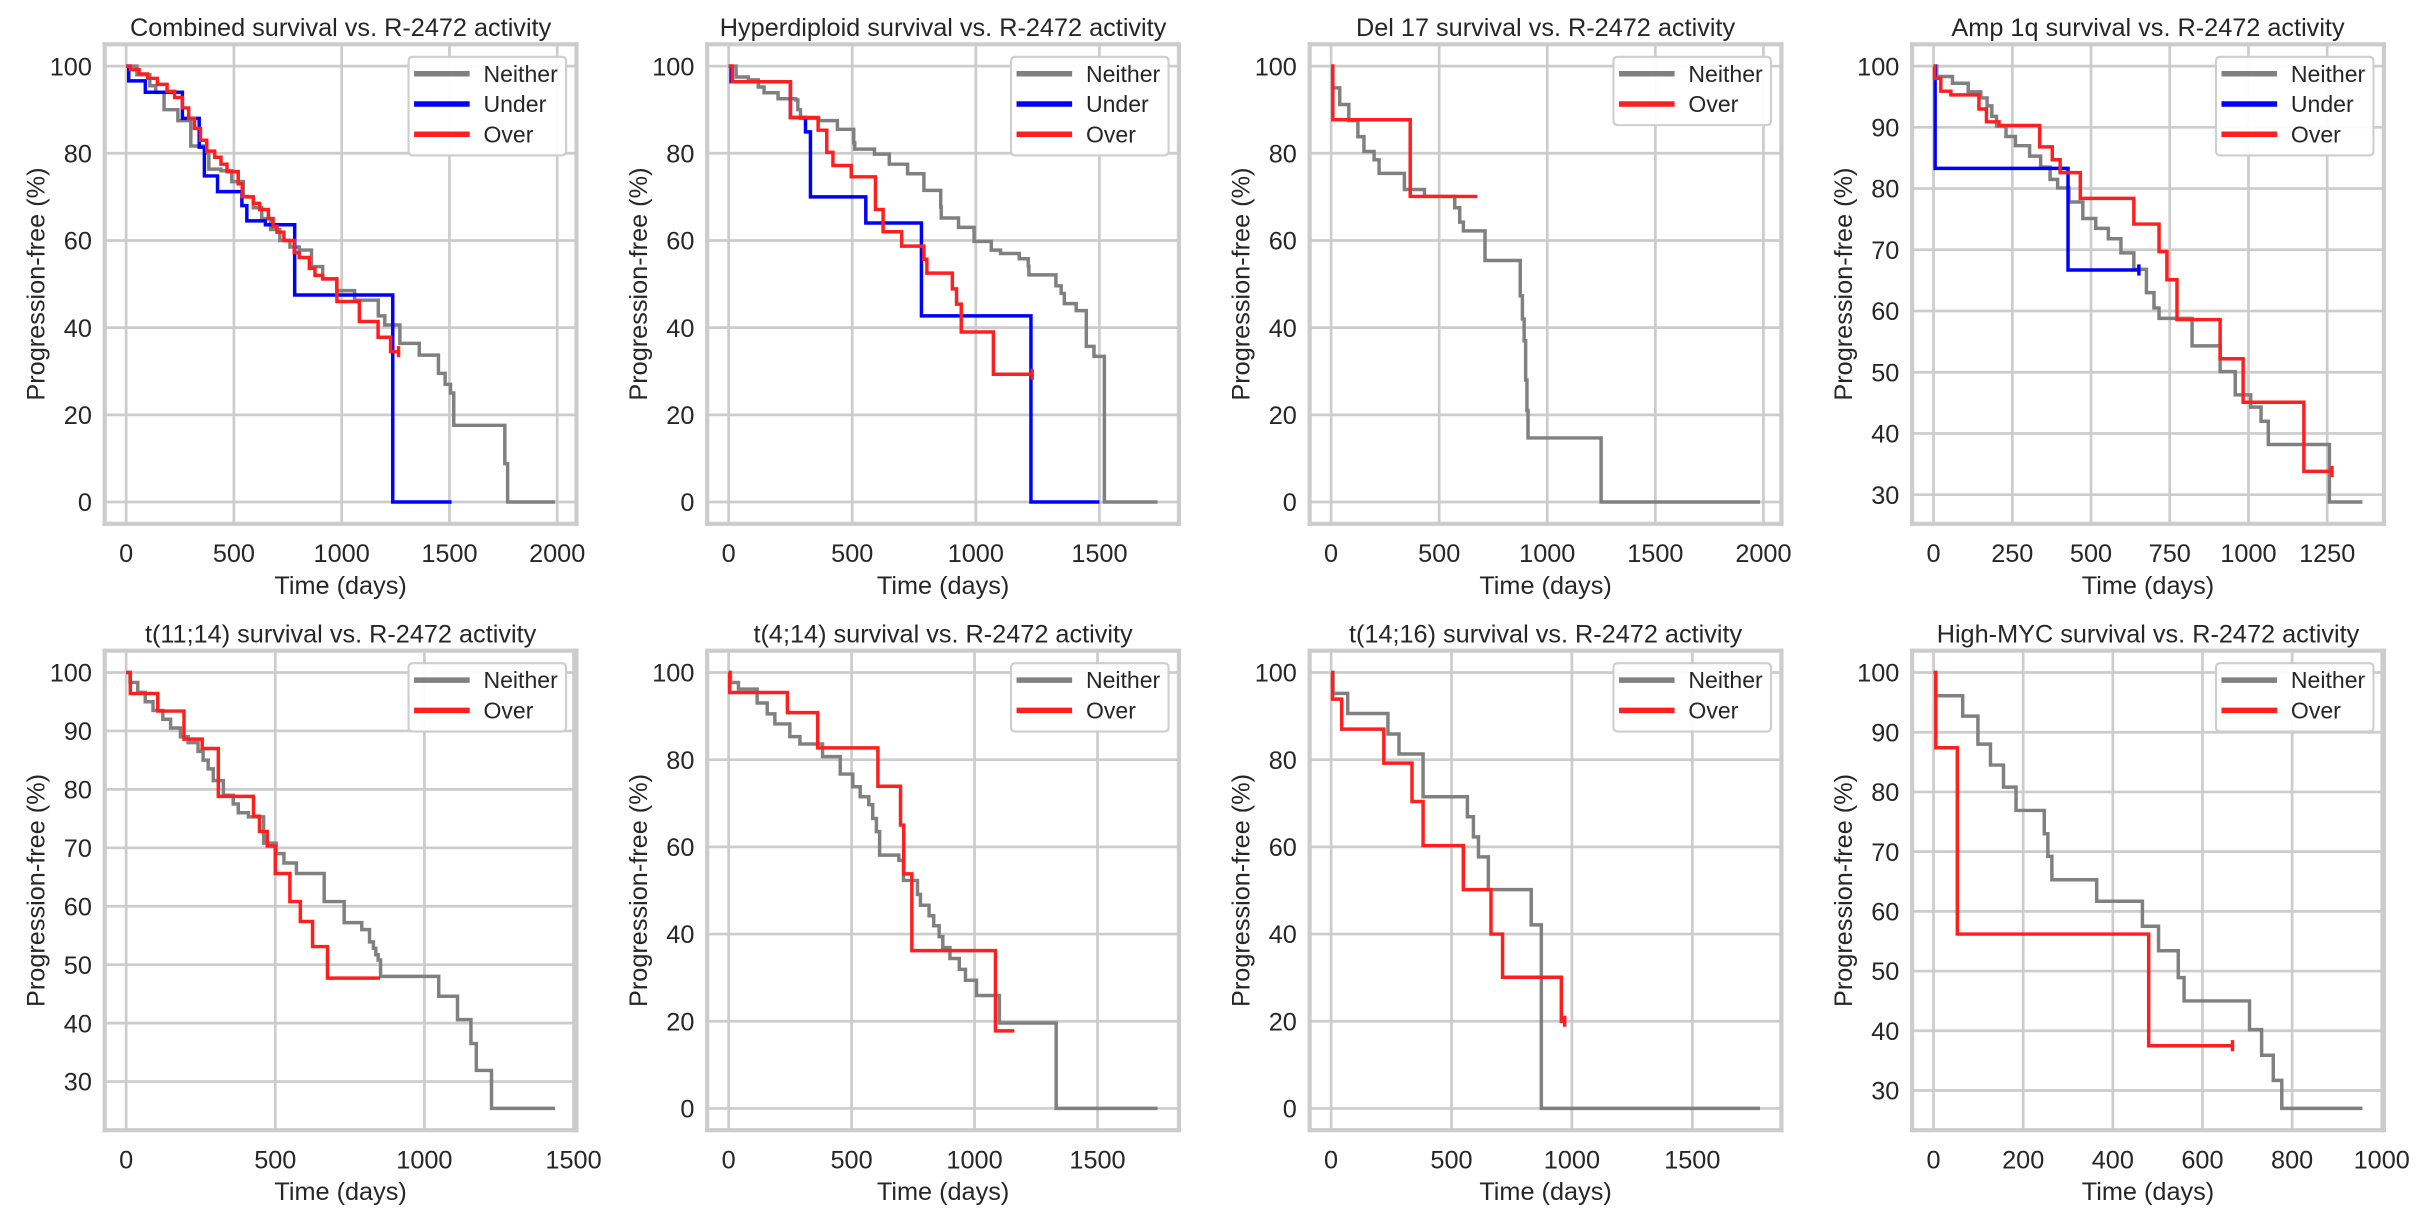  I want to click on svg-text: 1250, so click(2327, 554).